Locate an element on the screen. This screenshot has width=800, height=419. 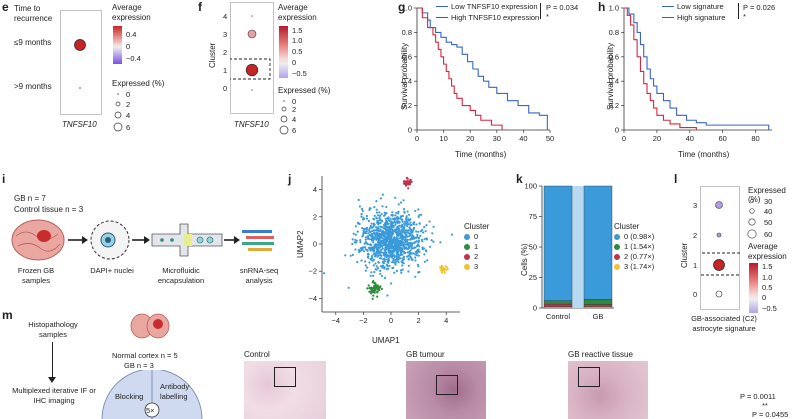
panel-i-step-3: snRNA-seq analysis is located at coordinates (259, 275).